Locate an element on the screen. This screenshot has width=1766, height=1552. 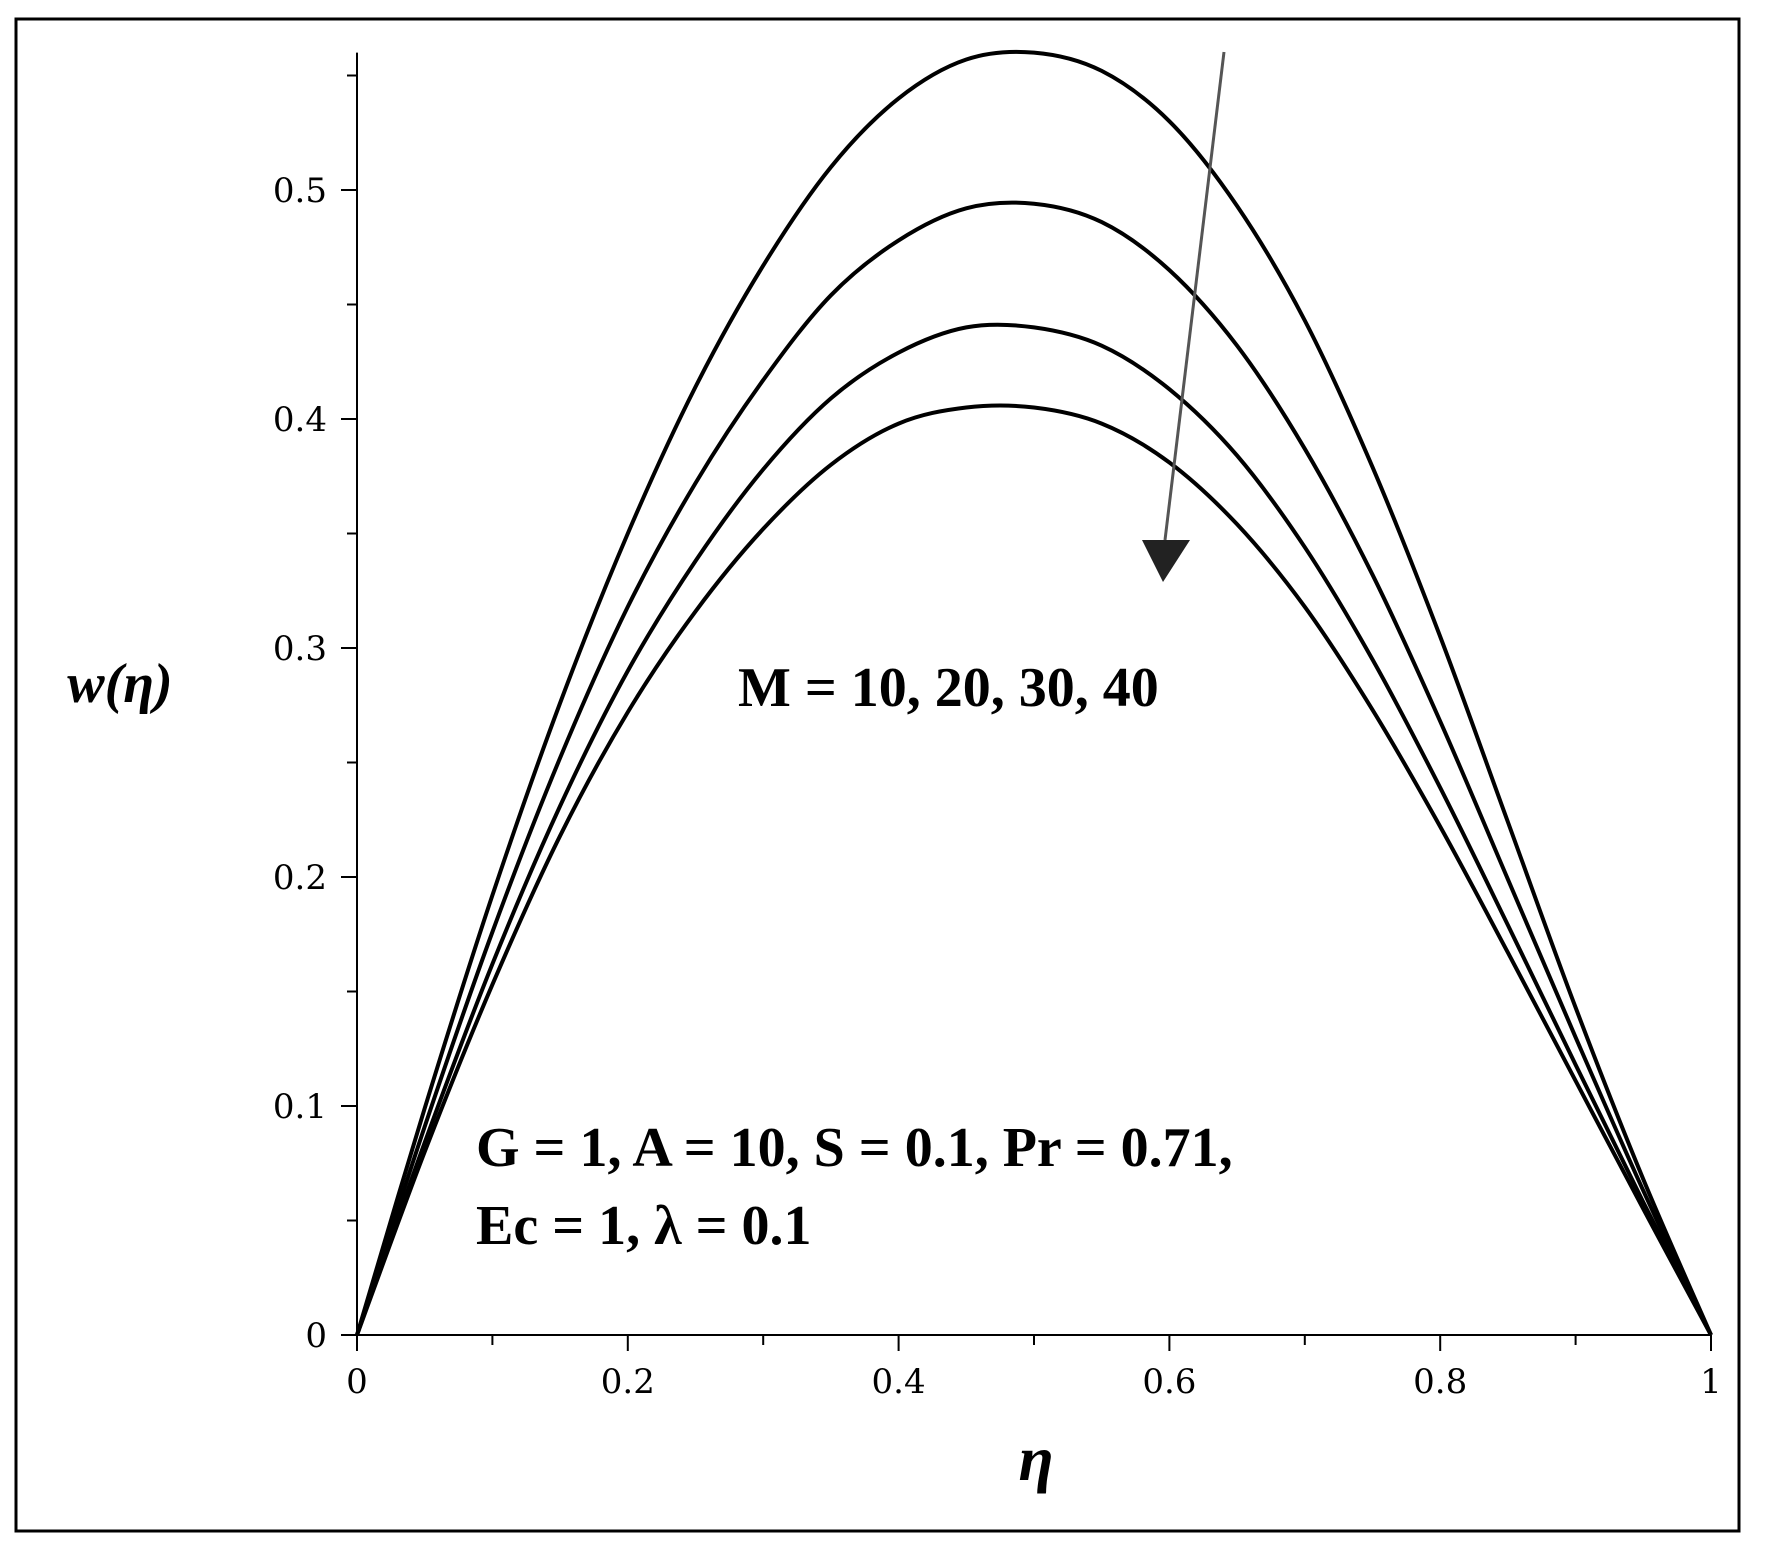
x-tick-label: 0.2 is located at coordinates (628, 1382).